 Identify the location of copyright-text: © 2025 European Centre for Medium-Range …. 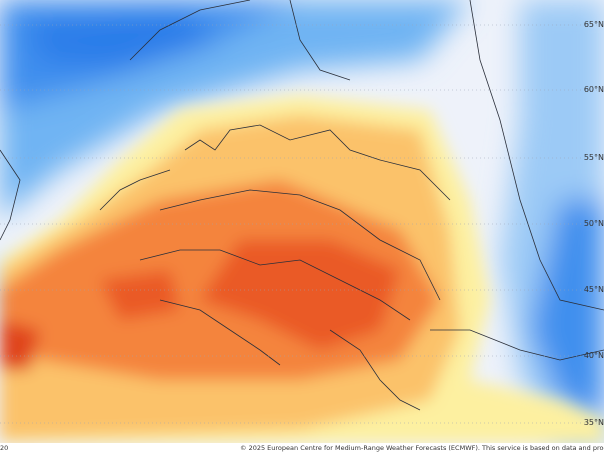
(422, 448).